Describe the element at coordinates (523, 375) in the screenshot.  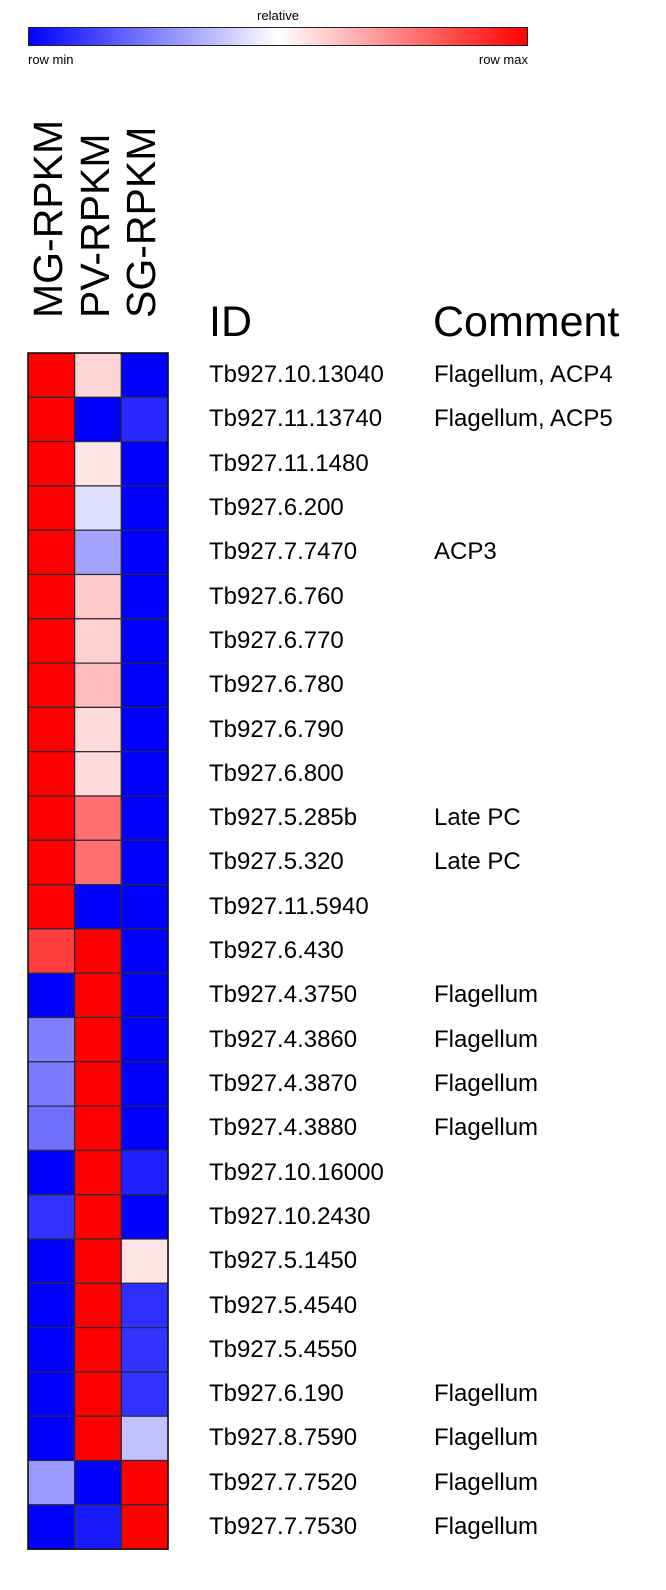
I see `row-comment-label: Flagellum, ACP4` at that location.